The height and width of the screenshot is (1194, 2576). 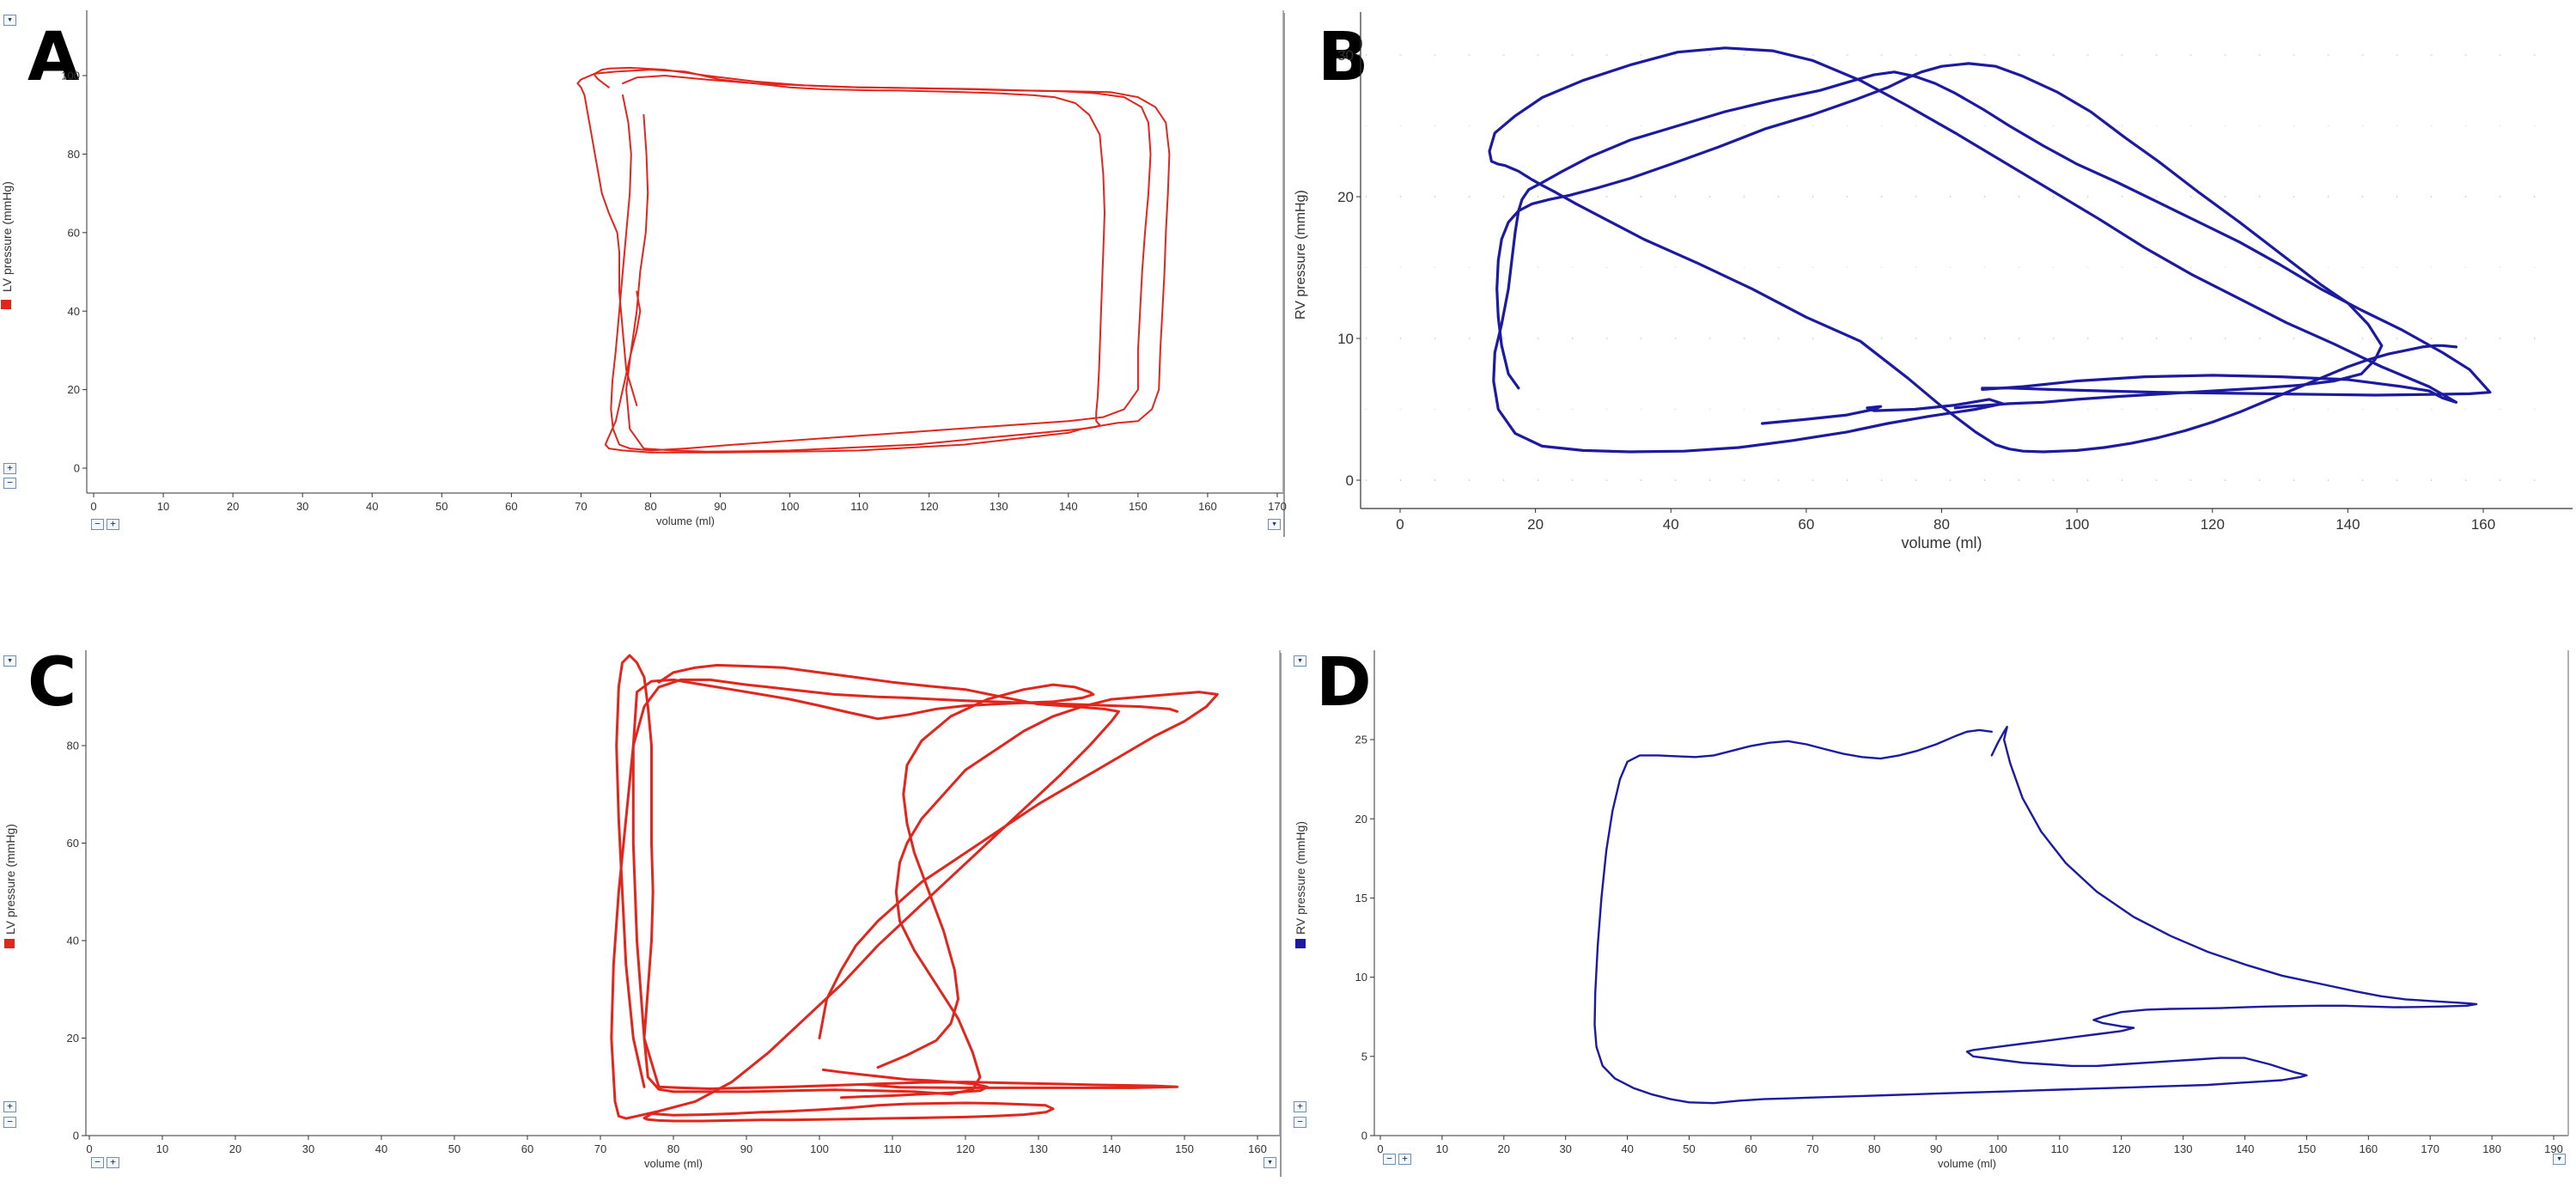 What do you see at coordinates (685, 521) in the screenshot?
I see `x-axis-label: volume (ml)` at bounding box center [685, 521].